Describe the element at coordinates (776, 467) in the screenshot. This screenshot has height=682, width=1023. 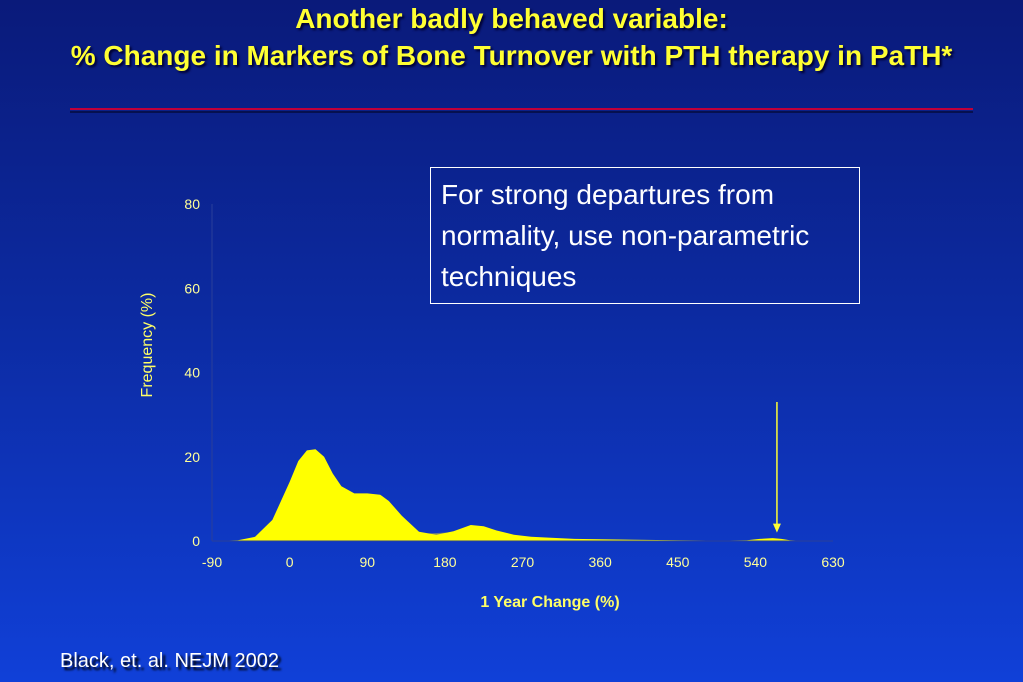
I see `outlier-arrow` at that location.